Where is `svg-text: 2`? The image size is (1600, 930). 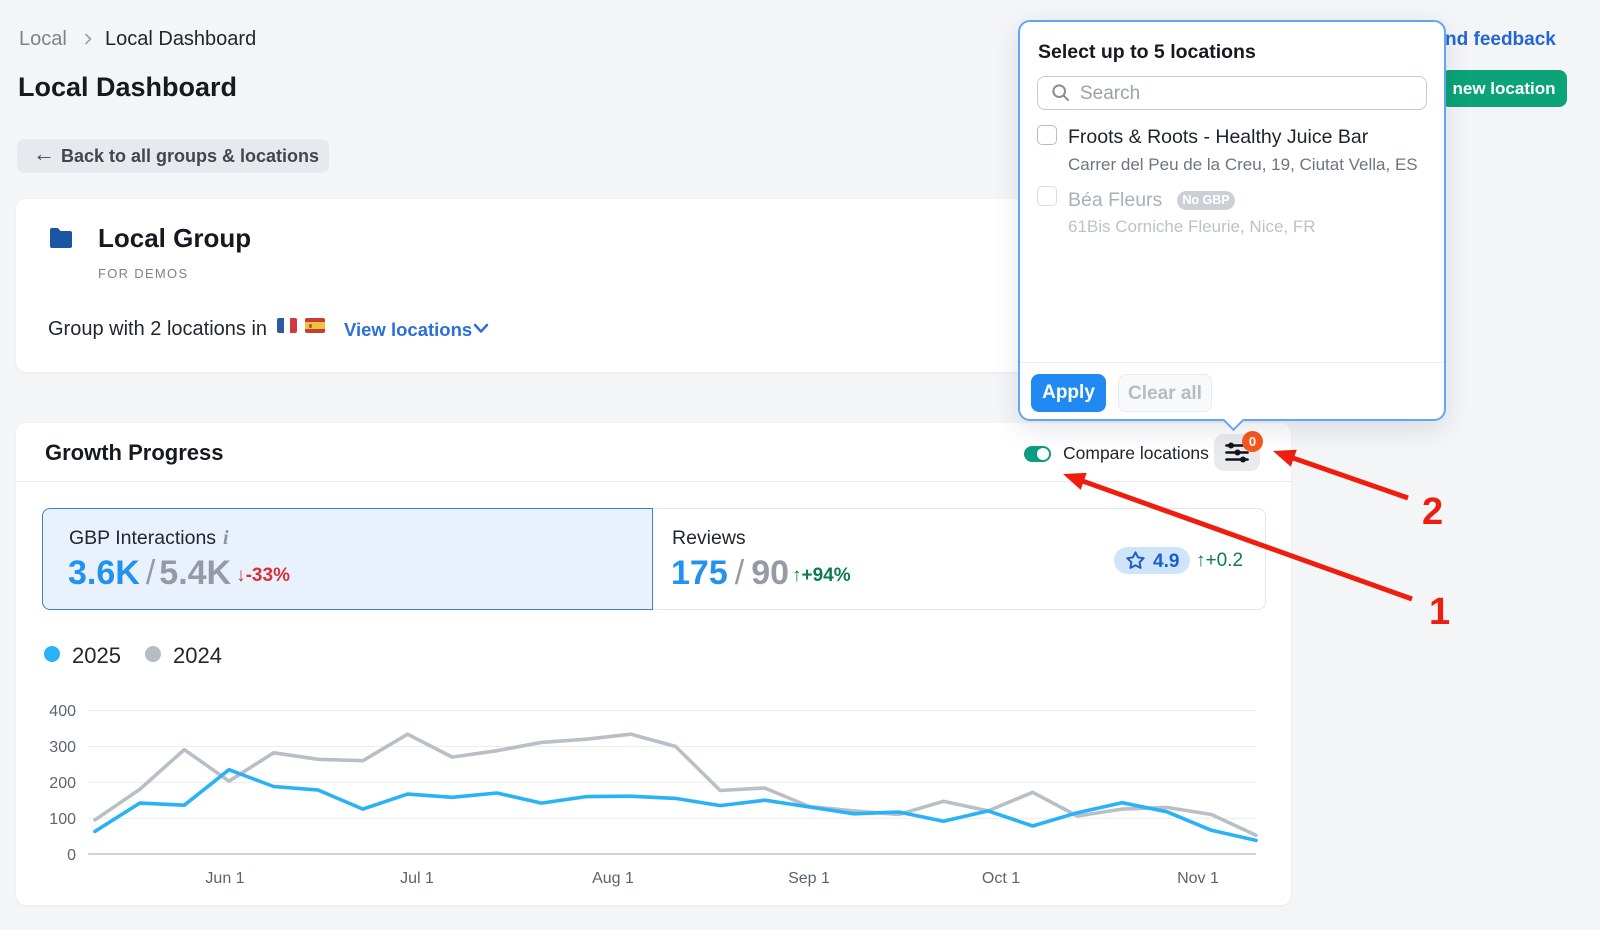
svg-text: 2 is located at coordinates (1432, 512).